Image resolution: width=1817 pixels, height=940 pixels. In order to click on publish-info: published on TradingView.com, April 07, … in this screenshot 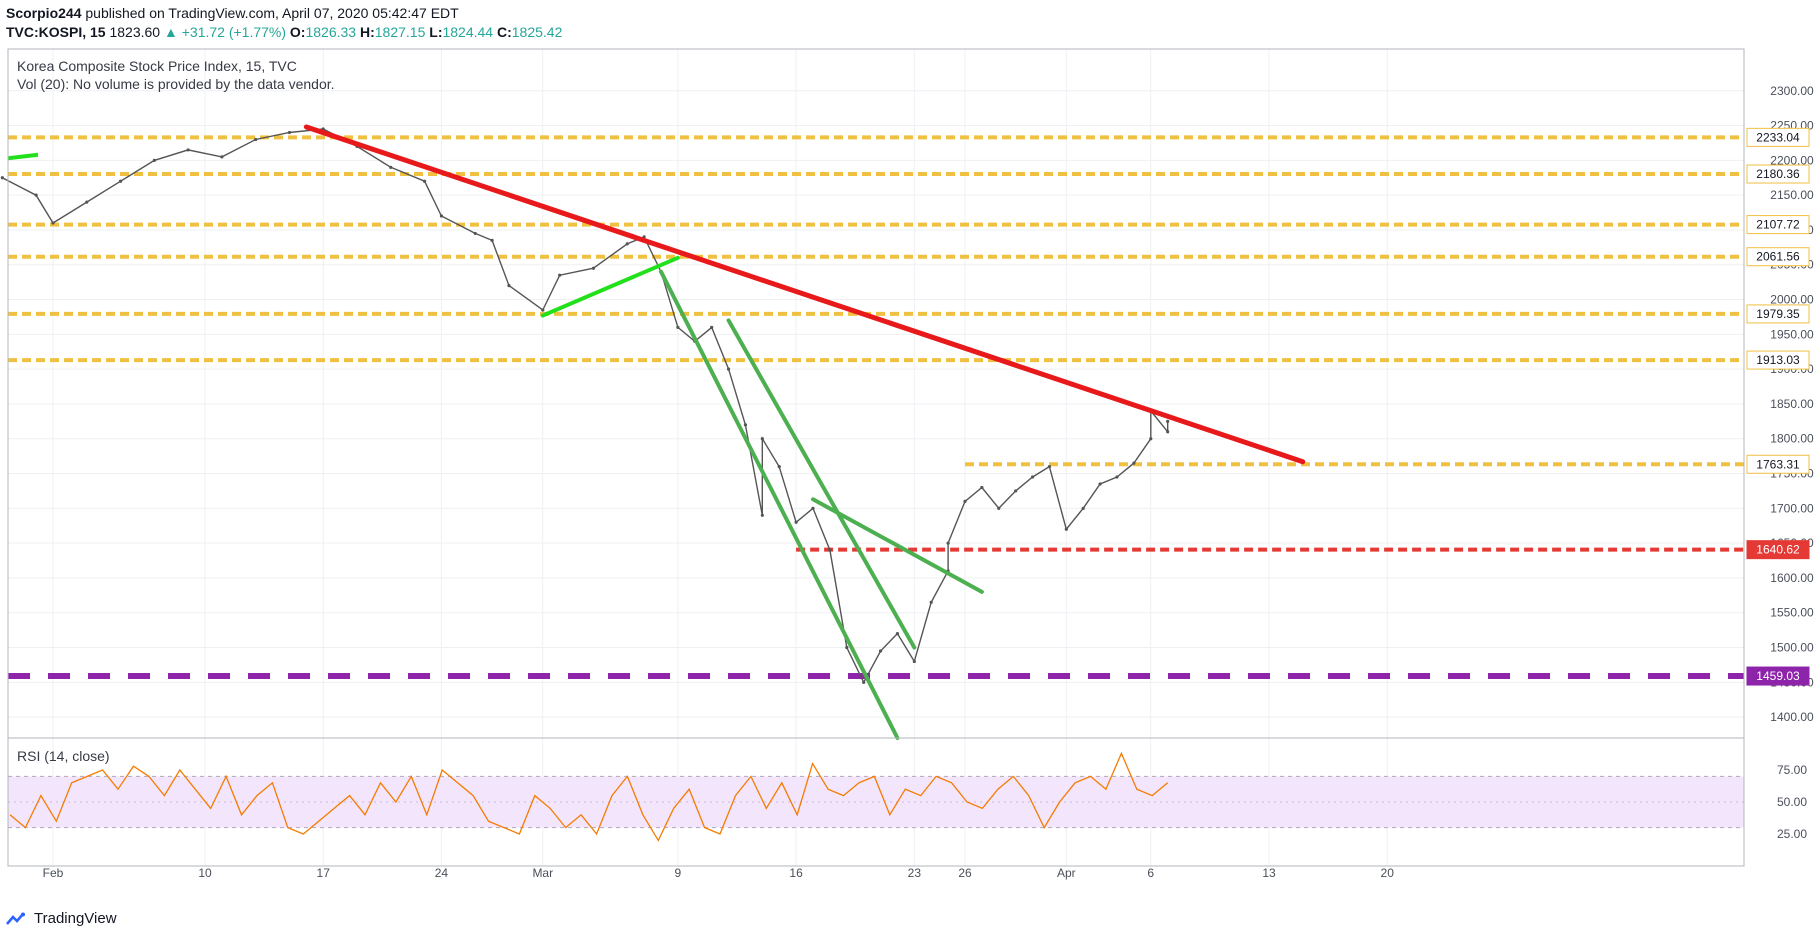, I will do `click(272, 13)`.